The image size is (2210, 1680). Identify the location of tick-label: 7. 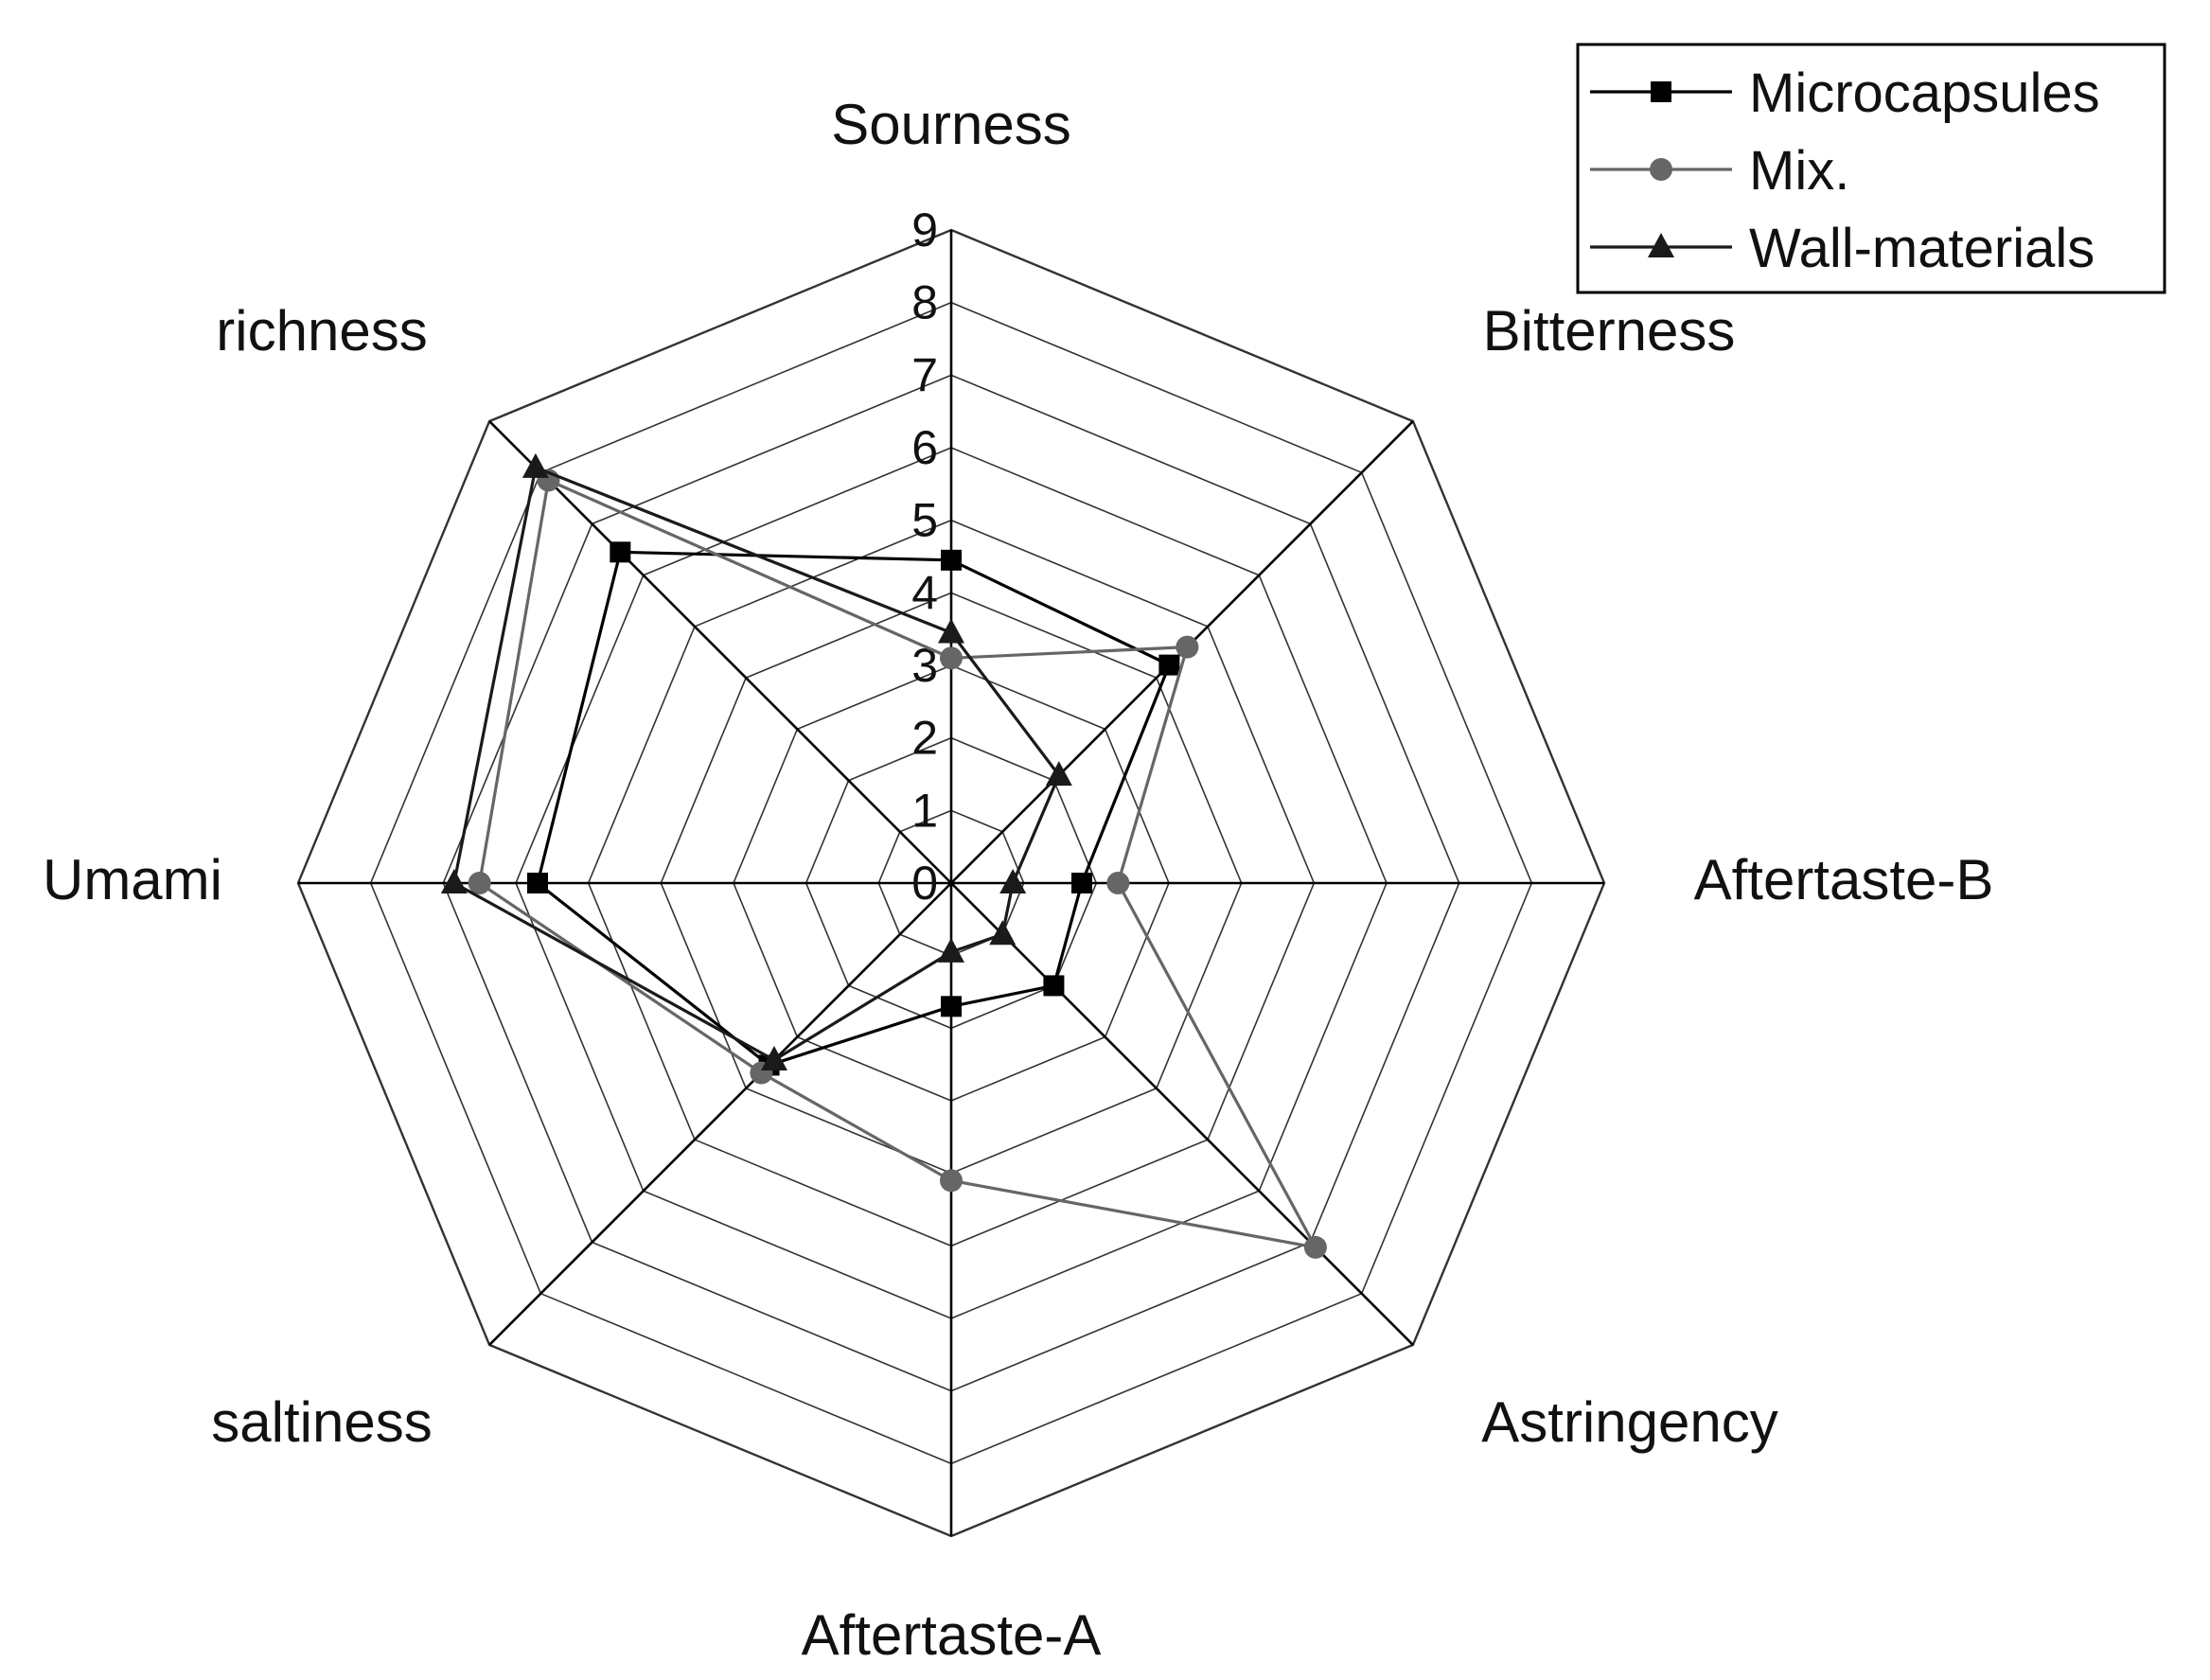
(924, 374).